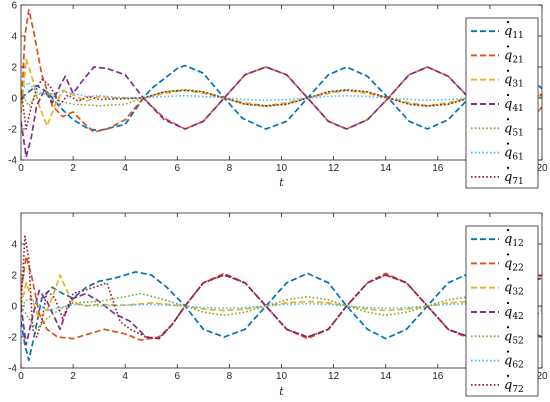 Image resolution: width=550 pixels, height=402 pixels. I want to click on legend-entry-q21: q21, so click(514, 56).